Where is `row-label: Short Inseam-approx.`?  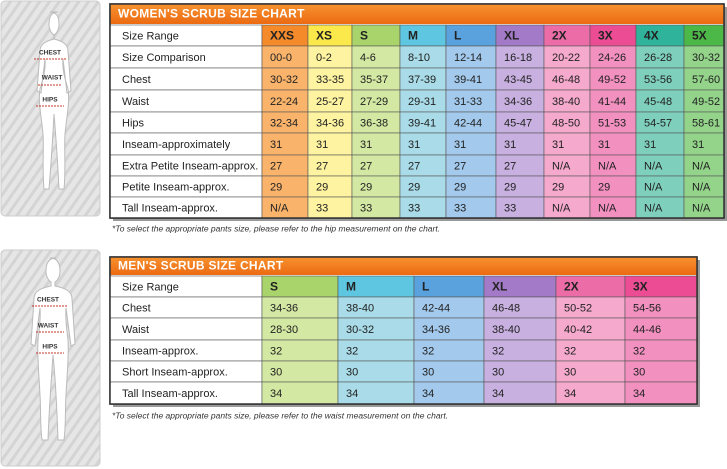
row-label: Short Inseam-approx. is located at coordinates (175, 372).